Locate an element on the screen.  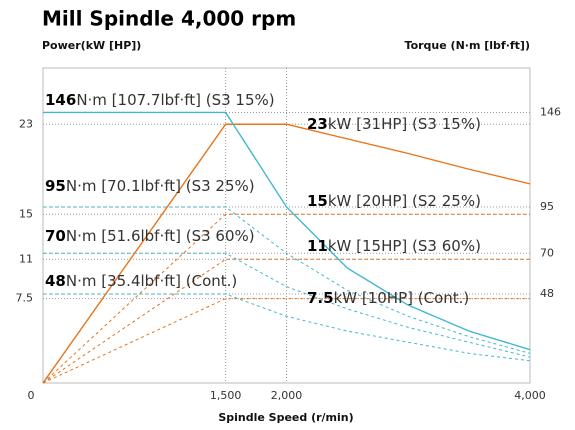
annotation-value: 95 is located at coordinates (55, 186).